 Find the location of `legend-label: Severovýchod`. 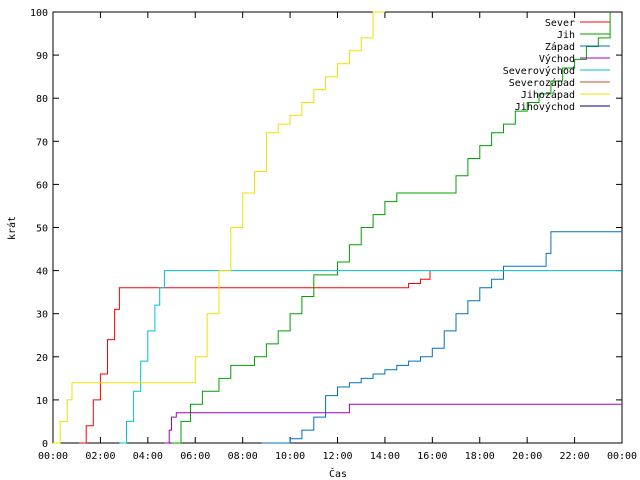

legend-label: Severovýchod is located at coordinates (539, 71).